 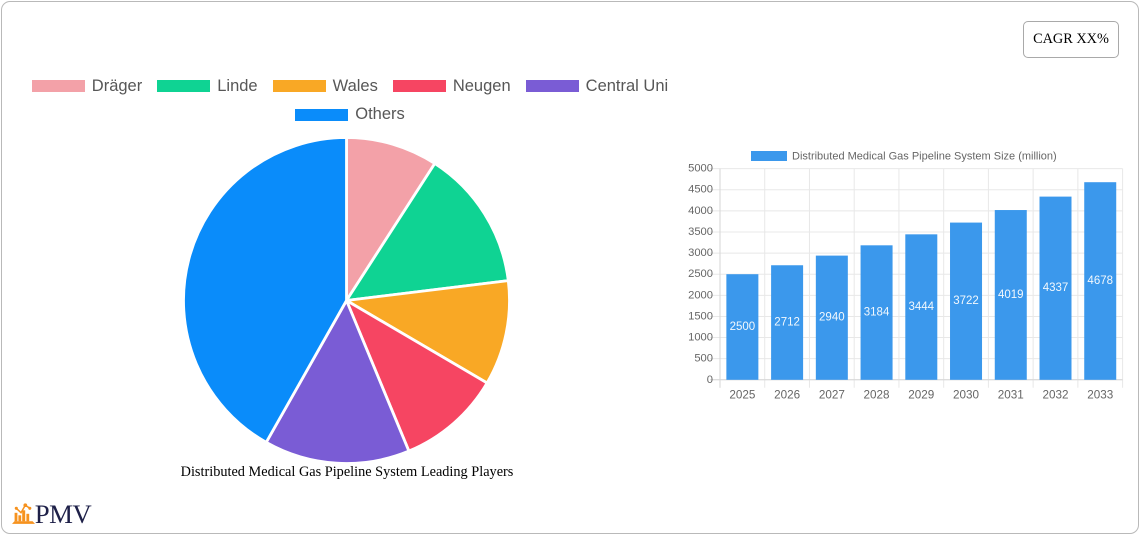 What do you see at coordinates (700, 295) in the screenshot?
I see `svg-text: 2000` at bounding box center [700, 295].